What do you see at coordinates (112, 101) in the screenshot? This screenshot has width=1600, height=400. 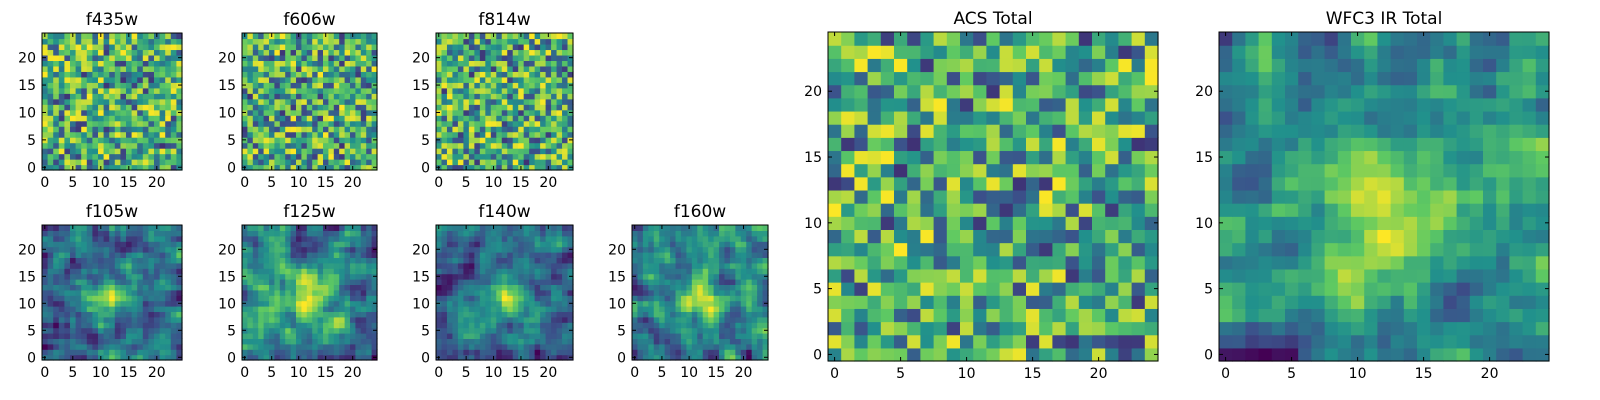 I see `plot-frame` at bounding box center [112, 101].